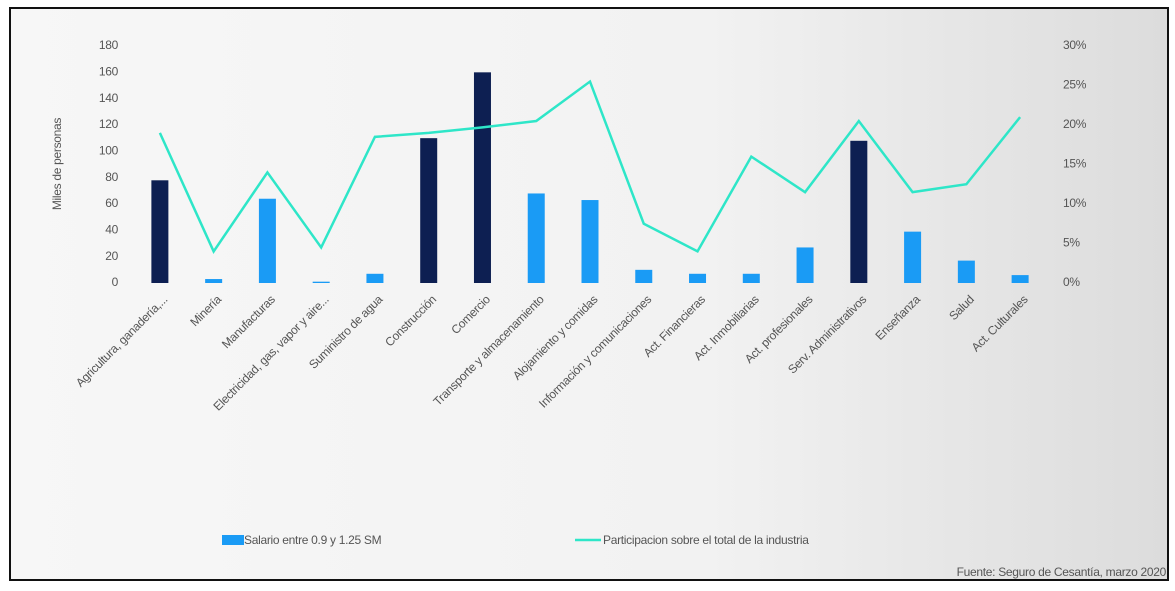  I want to click on y2-tick-label: 30%, so click(1075, 45).